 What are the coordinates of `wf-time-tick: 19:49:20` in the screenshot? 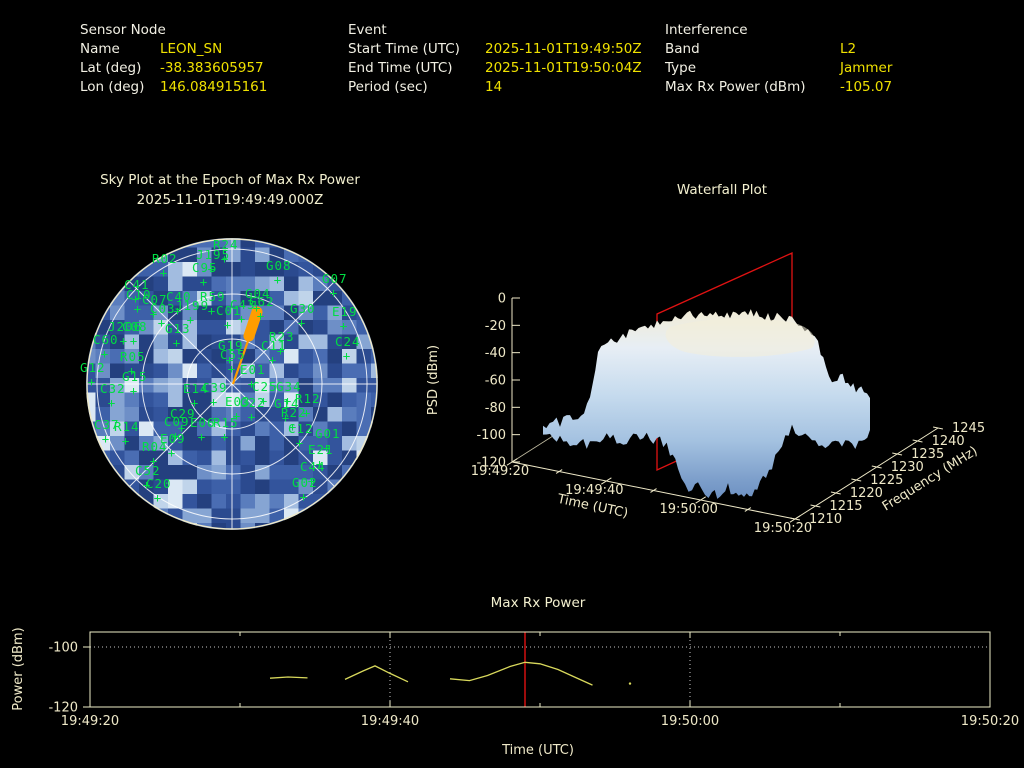 It's located at (500, 471).